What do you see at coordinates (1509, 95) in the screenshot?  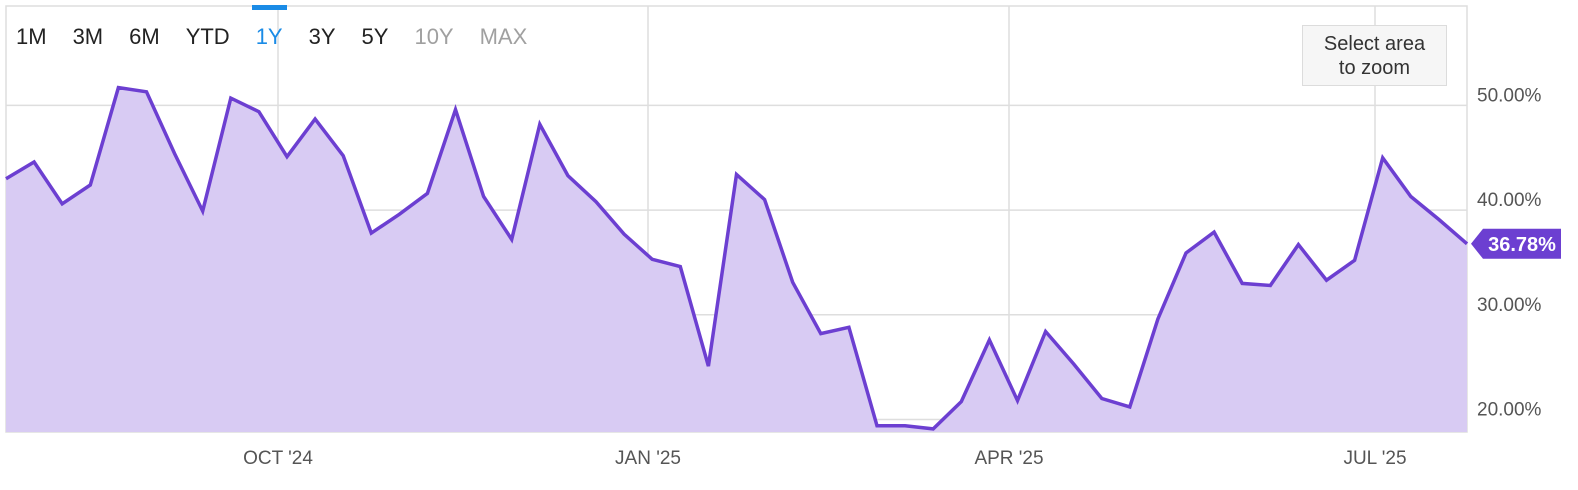 I see `y-tick-label: 50.00%` at bounding box center [1509, 95].